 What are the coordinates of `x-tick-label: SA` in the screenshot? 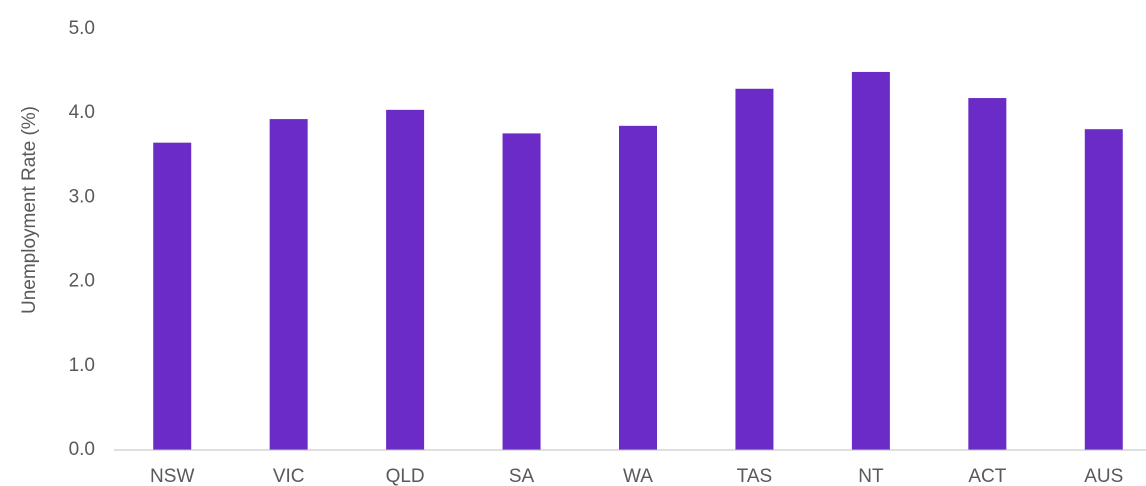 It's located at (522, 476).